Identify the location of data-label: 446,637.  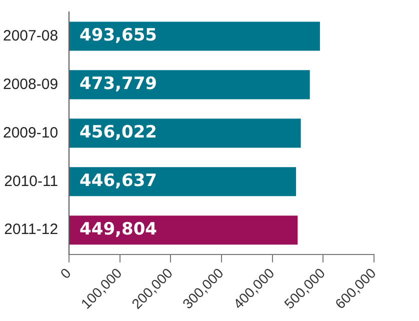
(118, 181).